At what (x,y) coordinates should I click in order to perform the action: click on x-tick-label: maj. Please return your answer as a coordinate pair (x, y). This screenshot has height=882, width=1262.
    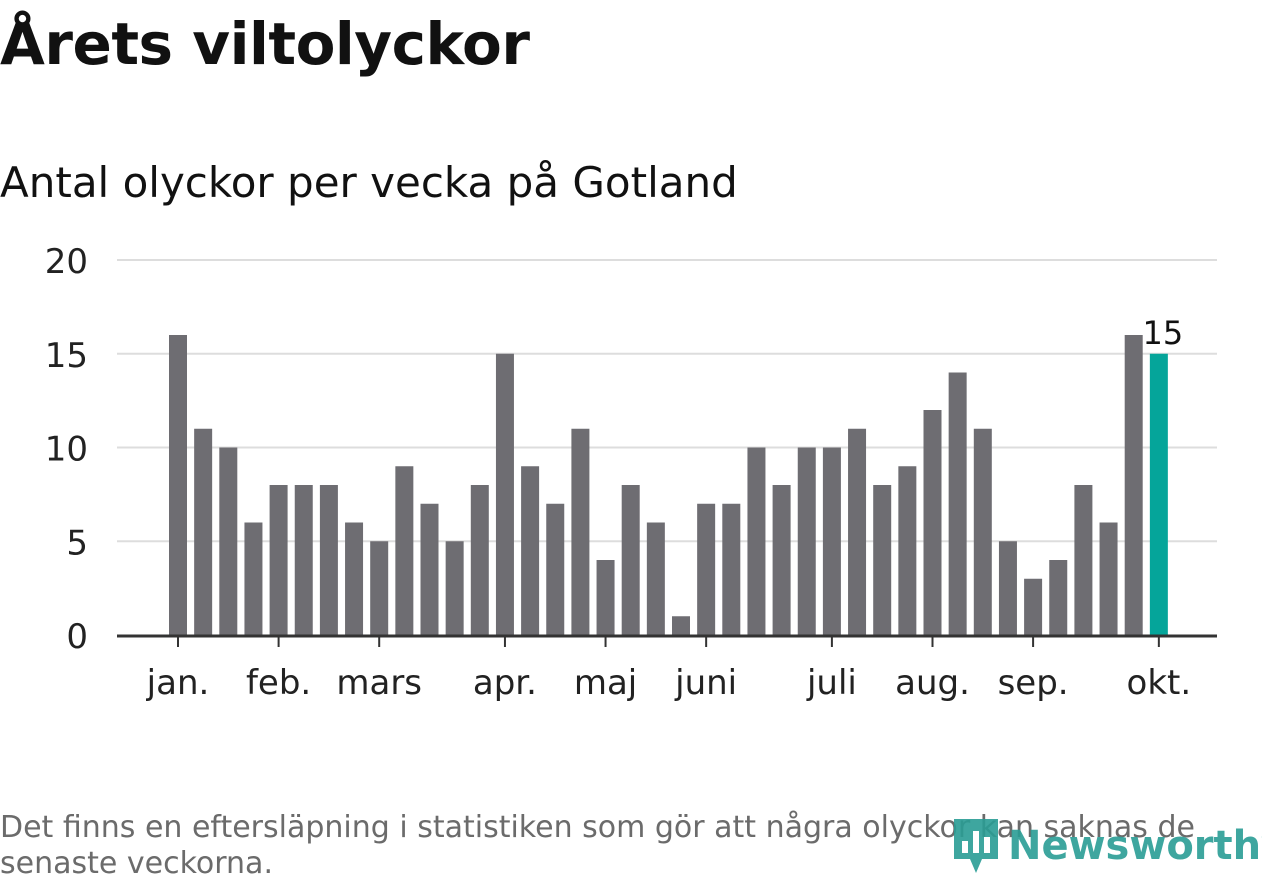
    Looking at the image, I should click on (605, 683).